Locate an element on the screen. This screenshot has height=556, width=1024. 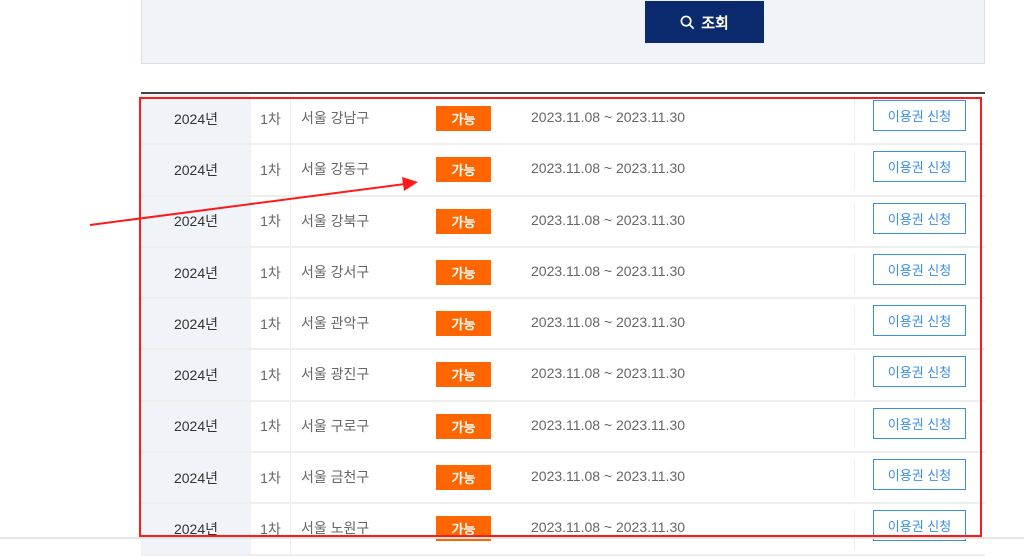
region-cell: 서울 금천구 is located at coordinates (335, 477).